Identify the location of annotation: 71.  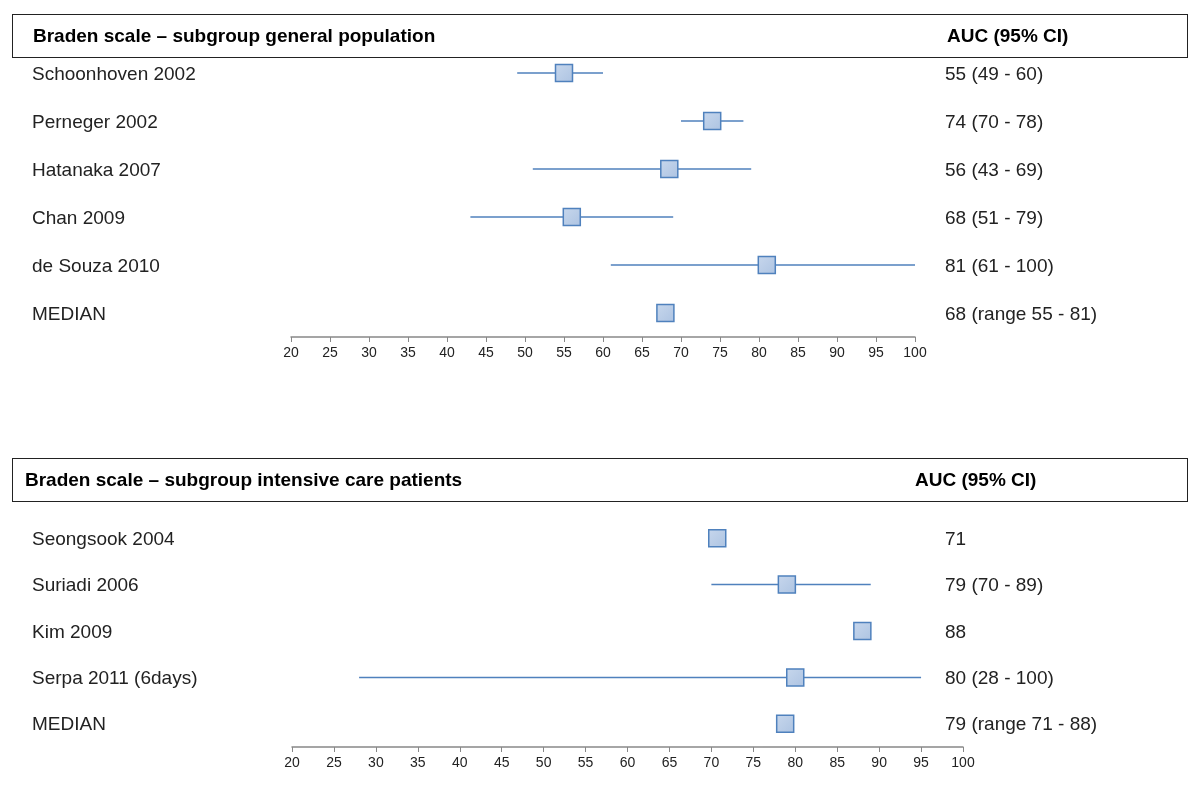
(956, 538).